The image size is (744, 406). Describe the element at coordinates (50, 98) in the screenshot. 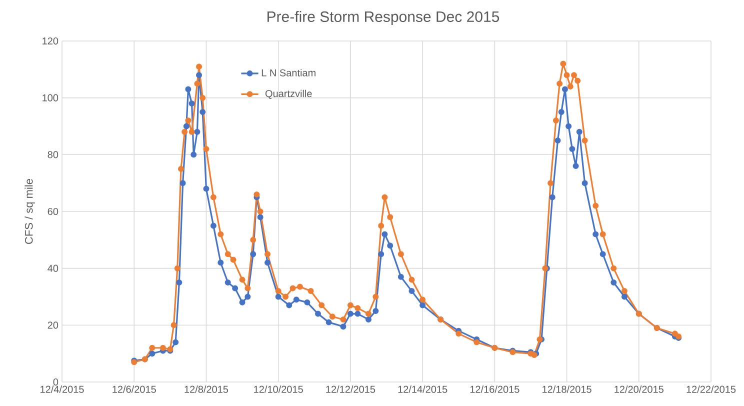

I see `y-tick-label: 100` at that location.